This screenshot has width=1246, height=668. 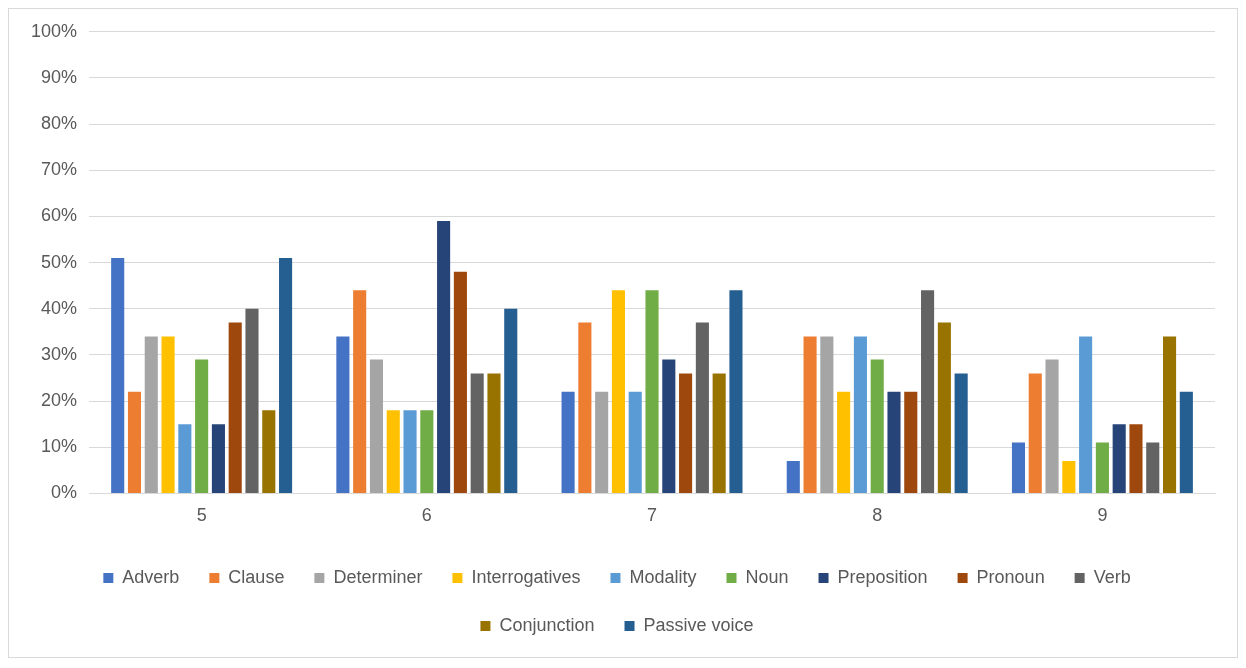 I want to click on x-tick-label: 7, so click(x=652, y=515).